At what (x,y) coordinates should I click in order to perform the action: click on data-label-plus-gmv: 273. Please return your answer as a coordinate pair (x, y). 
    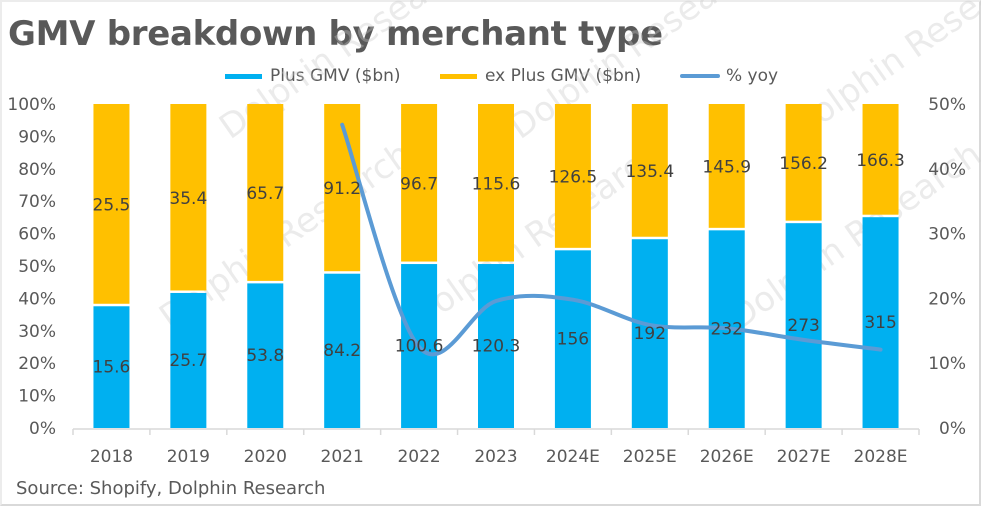
    Looking at the image, I should click on (803, 326).